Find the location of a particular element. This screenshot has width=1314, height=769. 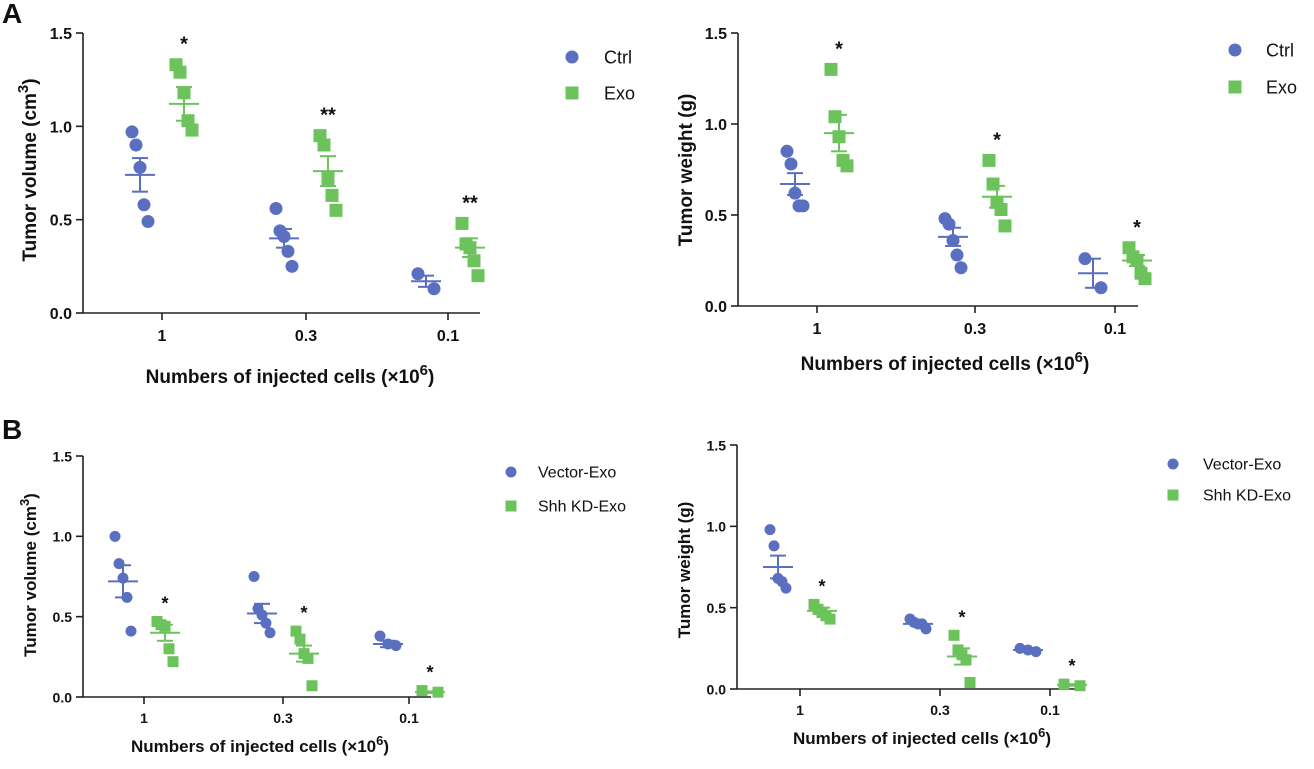

legend-label: Shh KD-Exo is located at coordinates (582, 507).